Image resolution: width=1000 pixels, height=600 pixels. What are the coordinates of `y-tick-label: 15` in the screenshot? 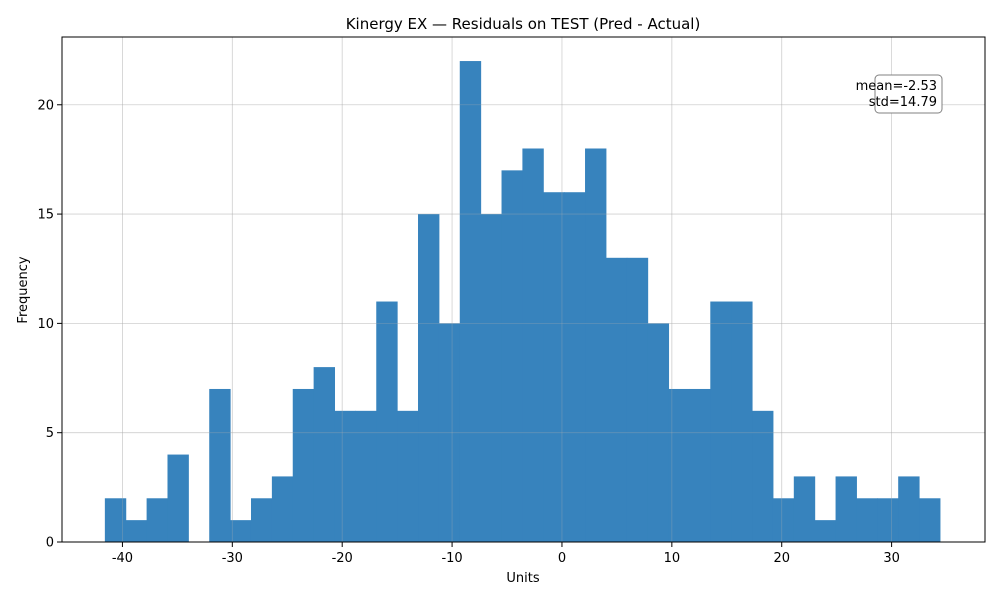 It's located at (45, 215).